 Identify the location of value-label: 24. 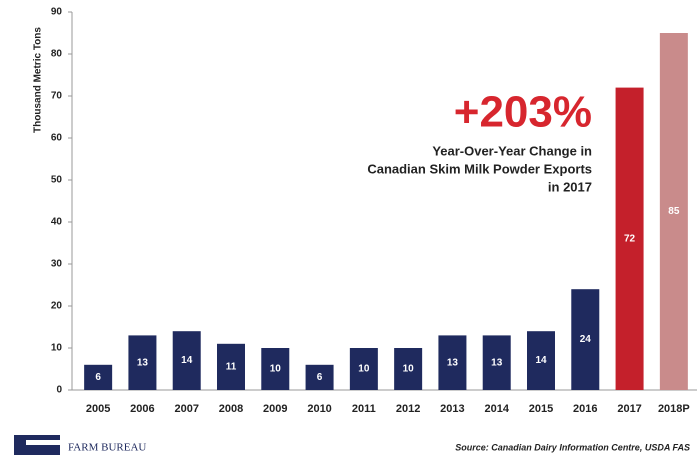
(586, 339).